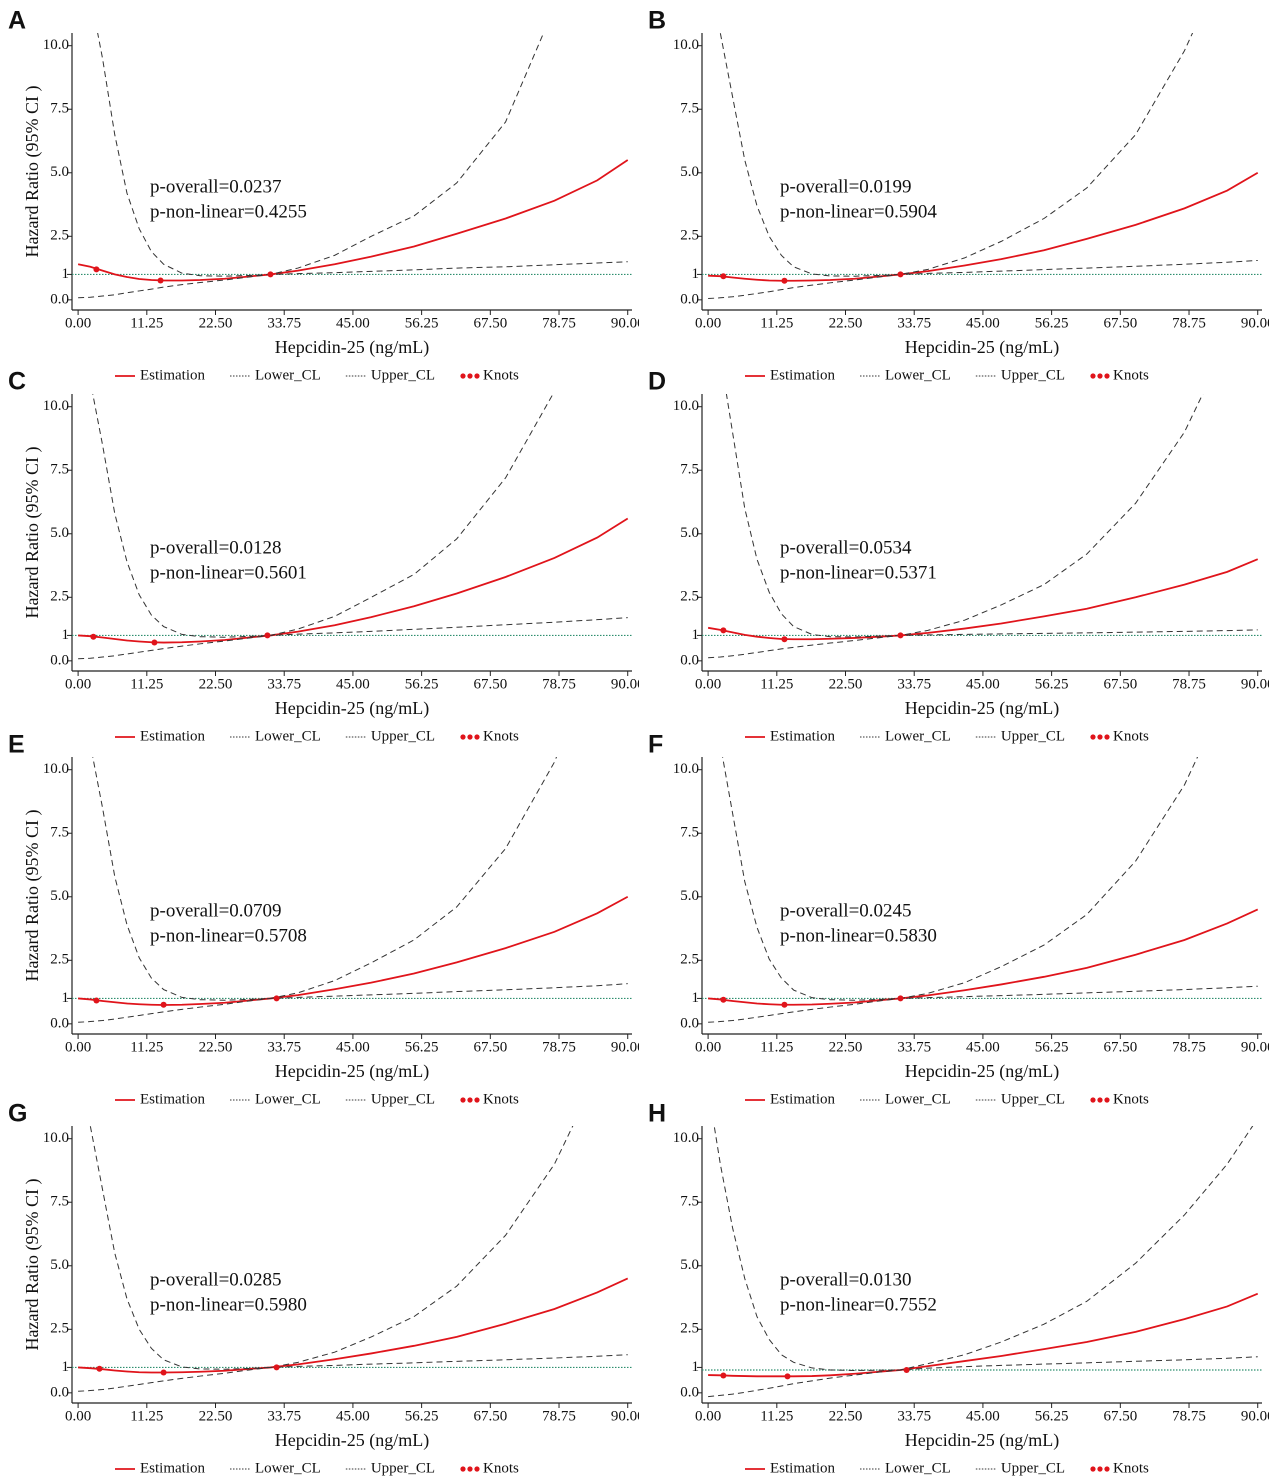  What do you see at coordinates (216, 1279) in the screenshot?
I see `annotation: p-overall=0.0285` at bounding box center [216, 1279].